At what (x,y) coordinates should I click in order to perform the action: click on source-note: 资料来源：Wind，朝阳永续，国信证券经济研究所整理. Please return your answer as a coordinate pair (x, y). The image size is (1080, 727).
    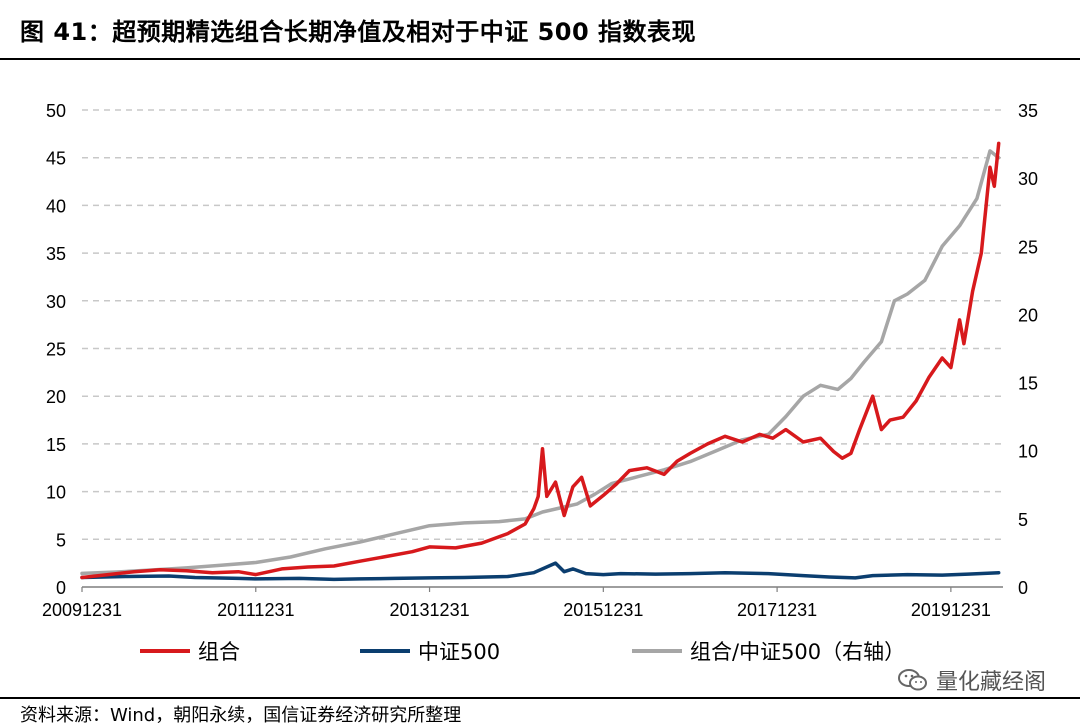
    Looking at the image, I should click on (241, 715).